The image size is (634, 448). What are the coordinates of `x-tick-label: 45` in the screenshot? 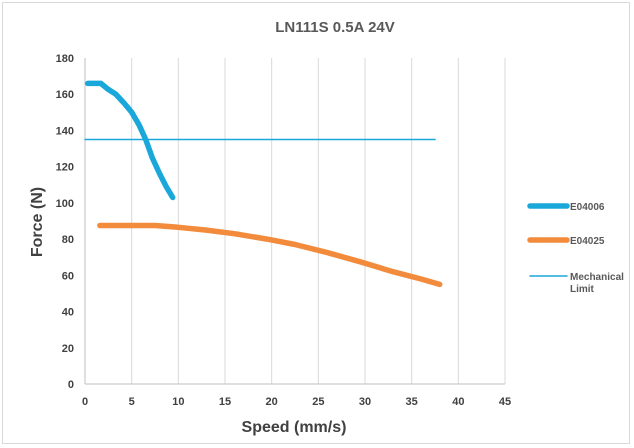 It's located at (505, 402).